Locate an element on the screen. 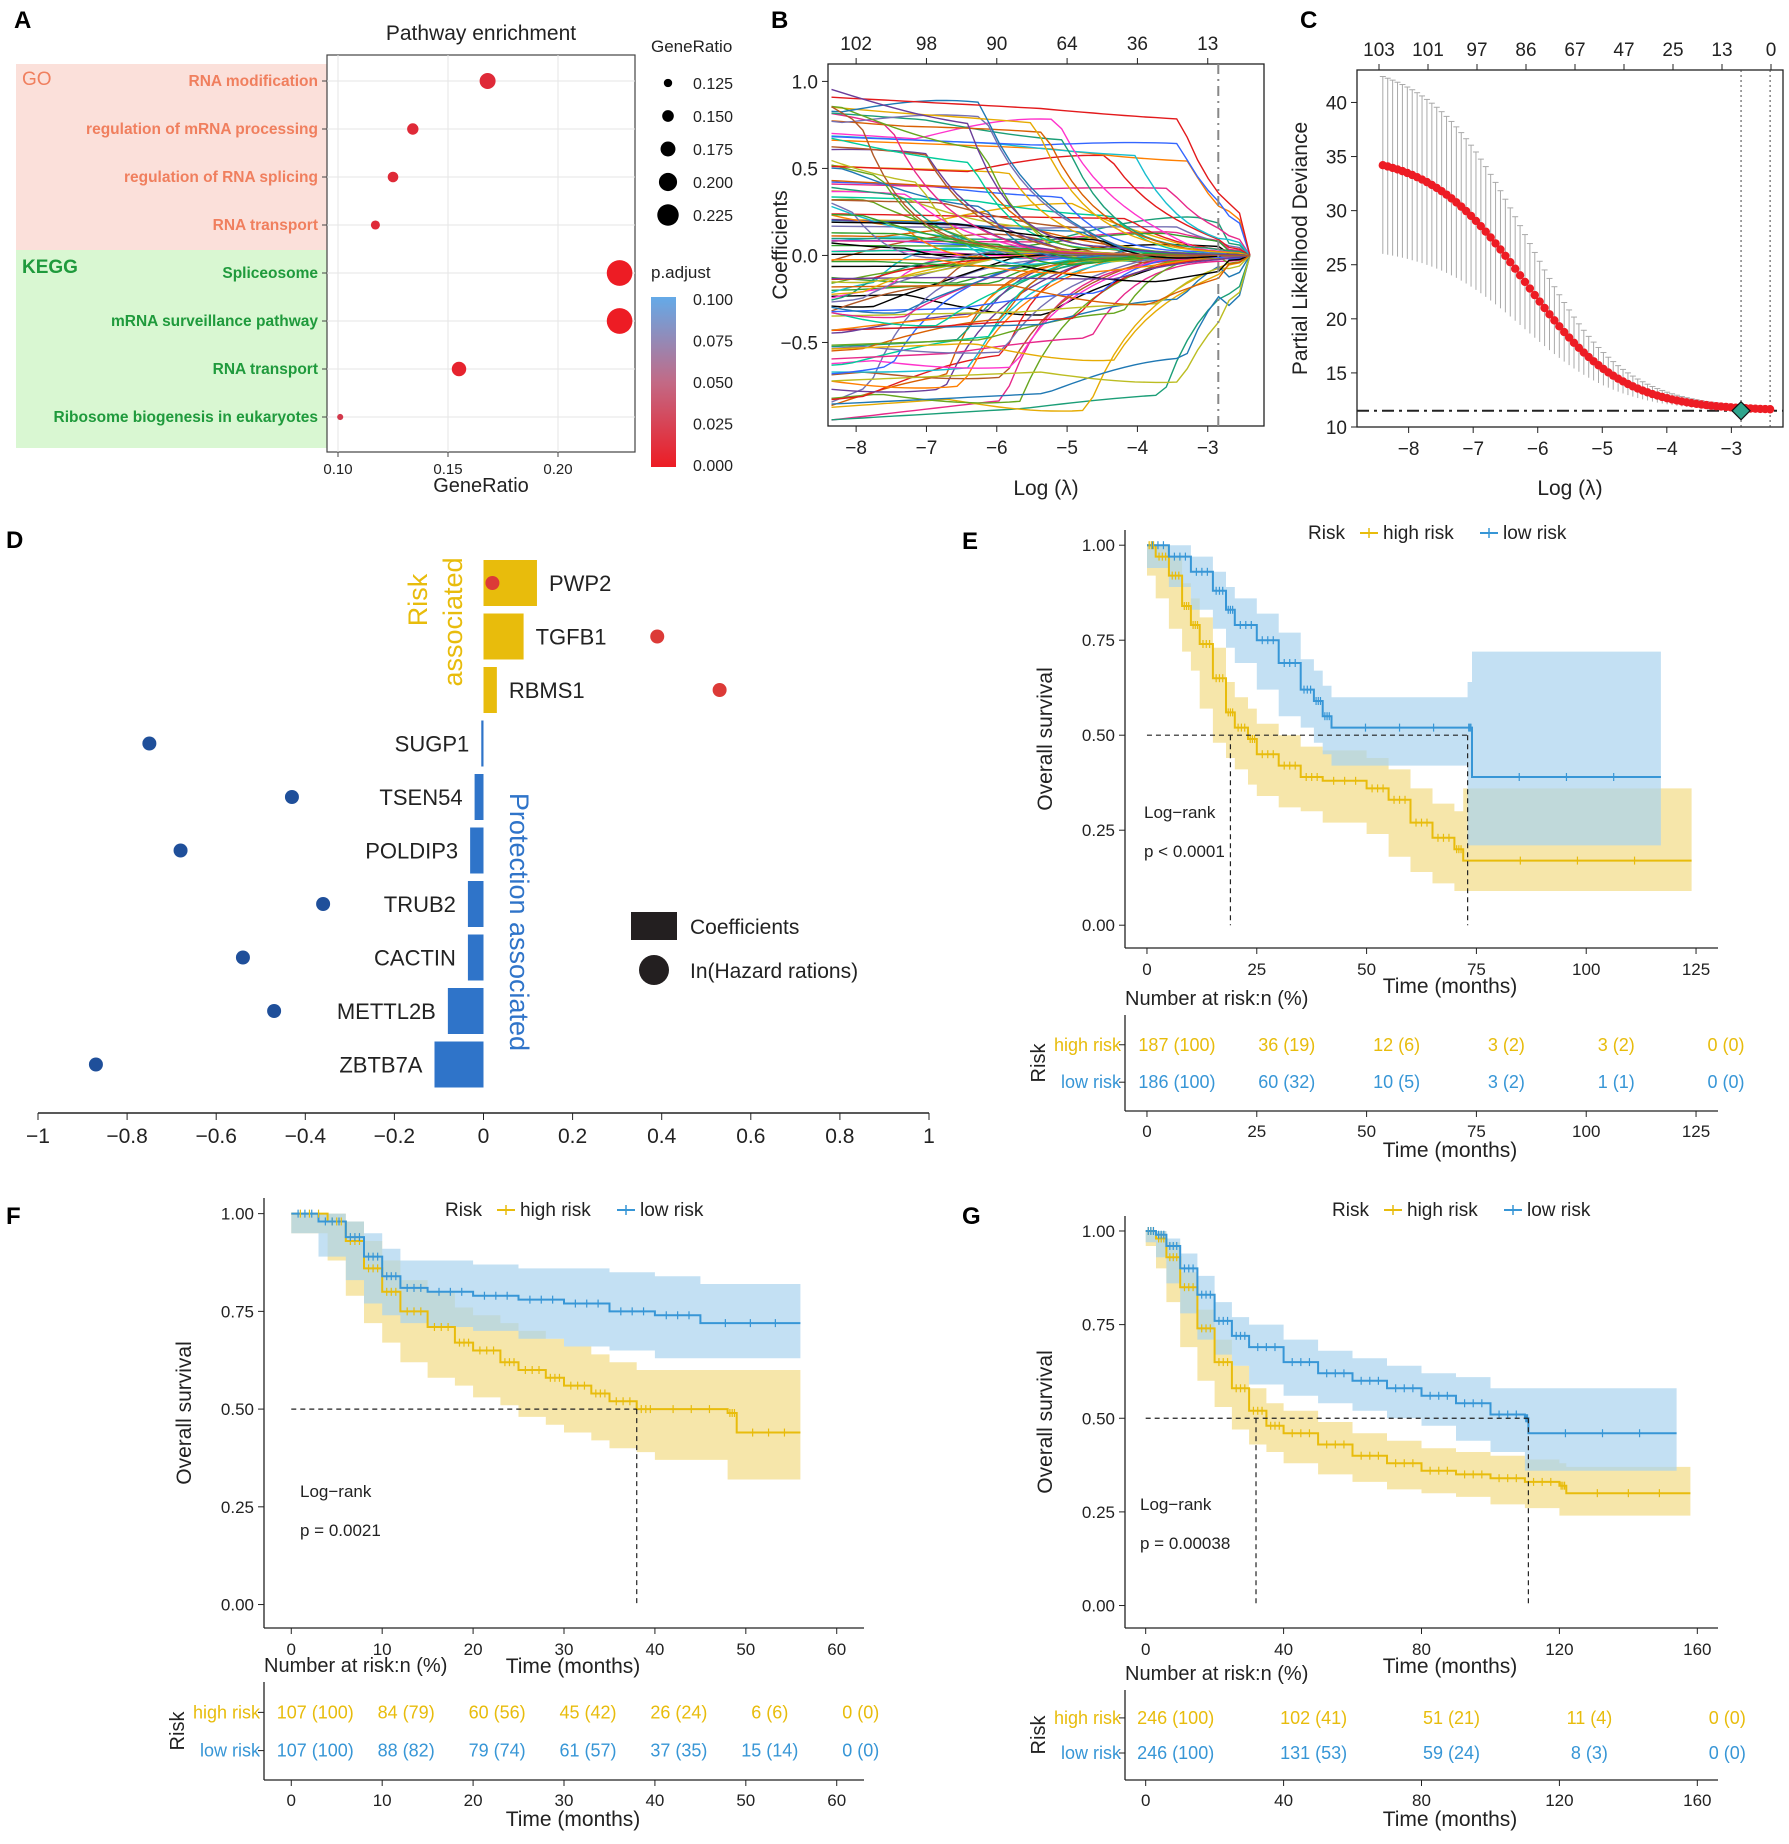 The width and height of the screenshot is (1789, 1844). y-tick-label: 0.00 is located at coordinates (237, 1605).